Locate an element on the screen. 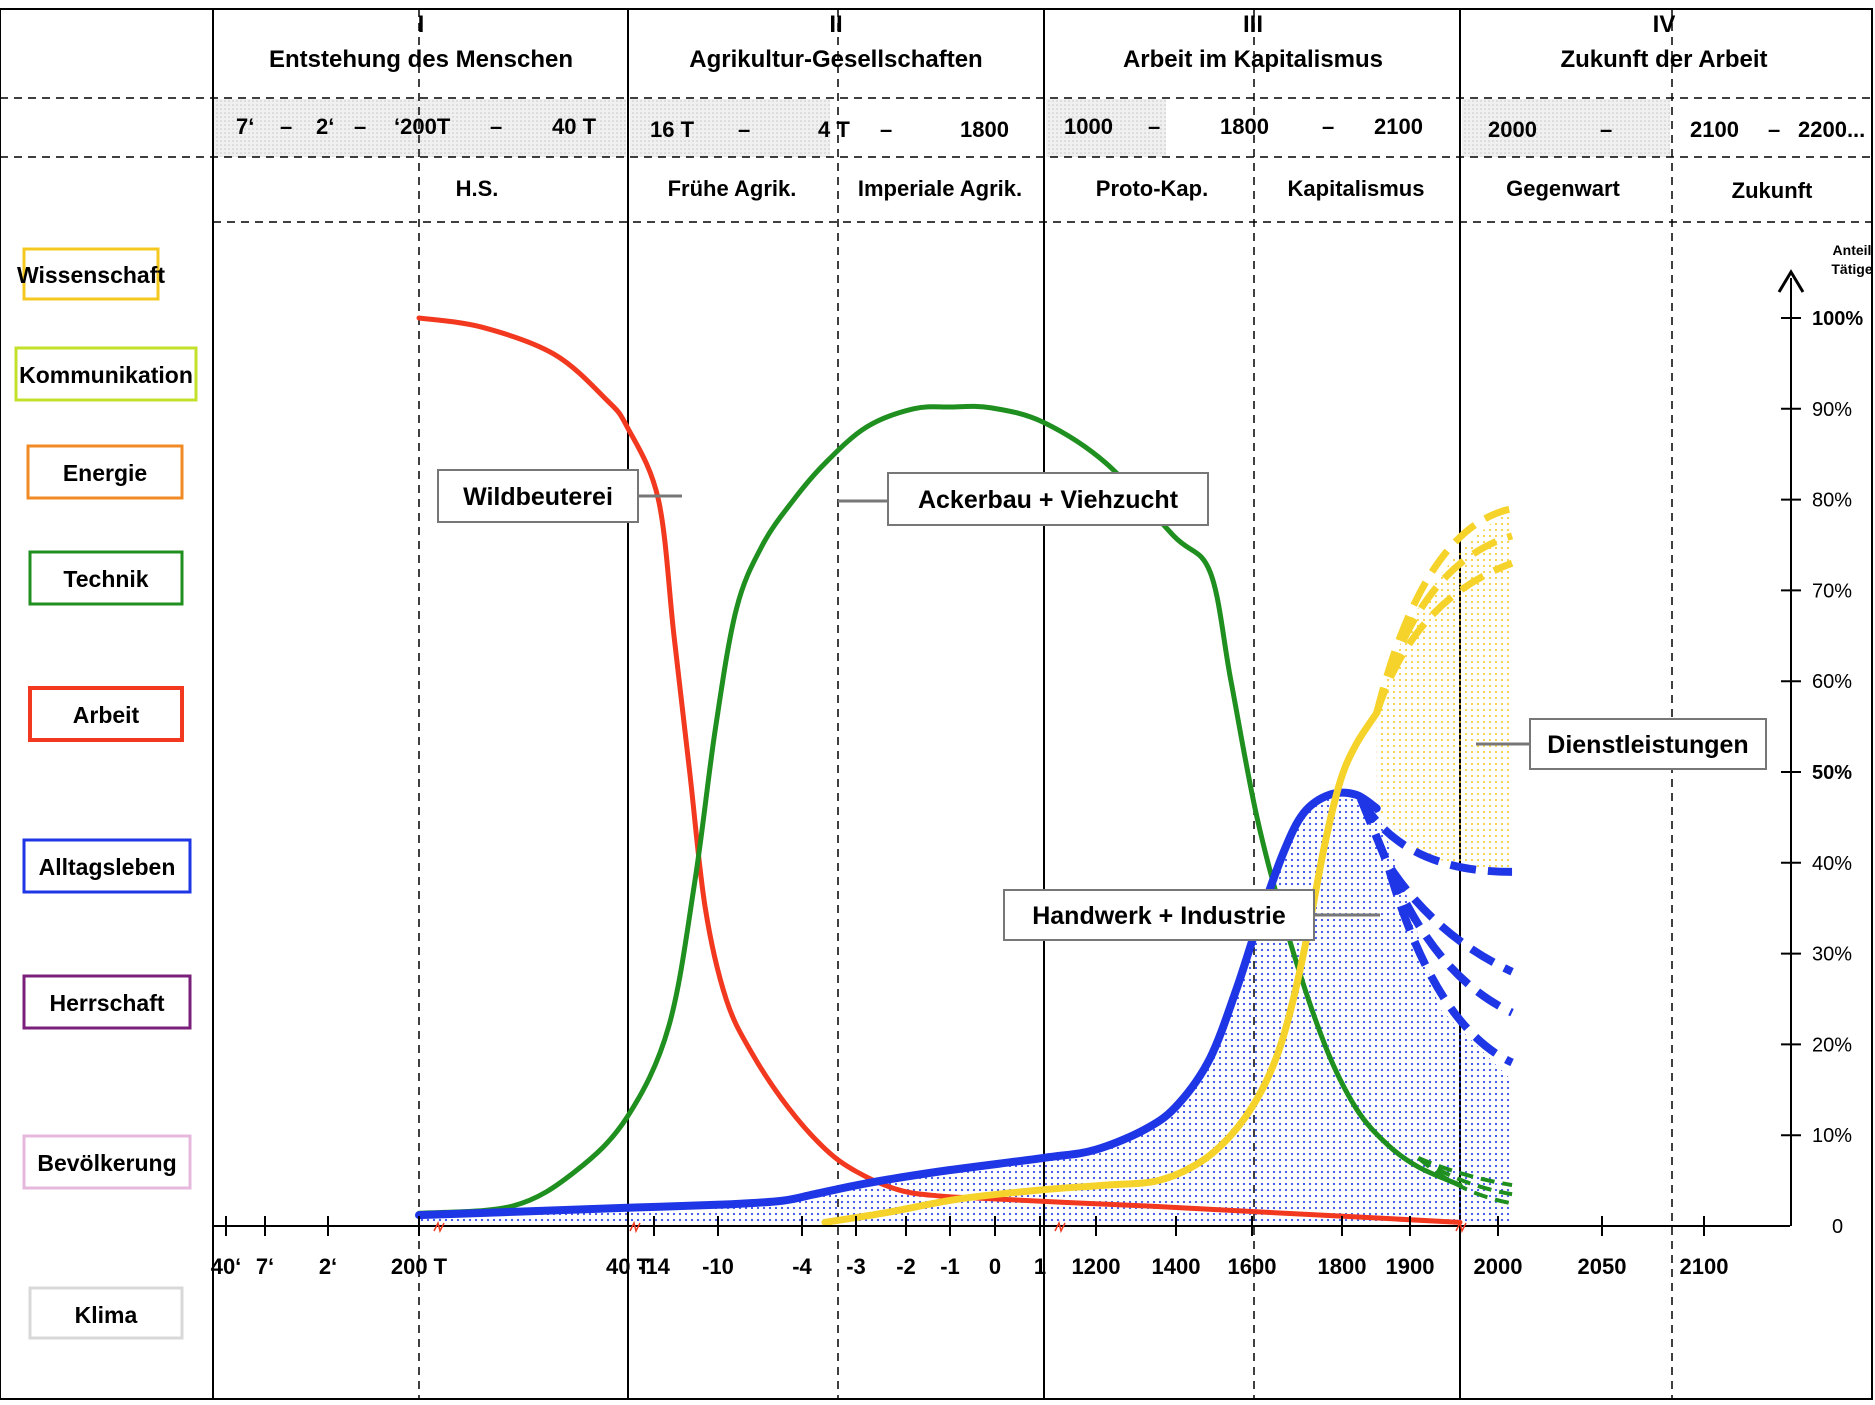 This screenshot has width=1875, height=1405. date-2000: 2000 is located at coordinates (1512, 129).